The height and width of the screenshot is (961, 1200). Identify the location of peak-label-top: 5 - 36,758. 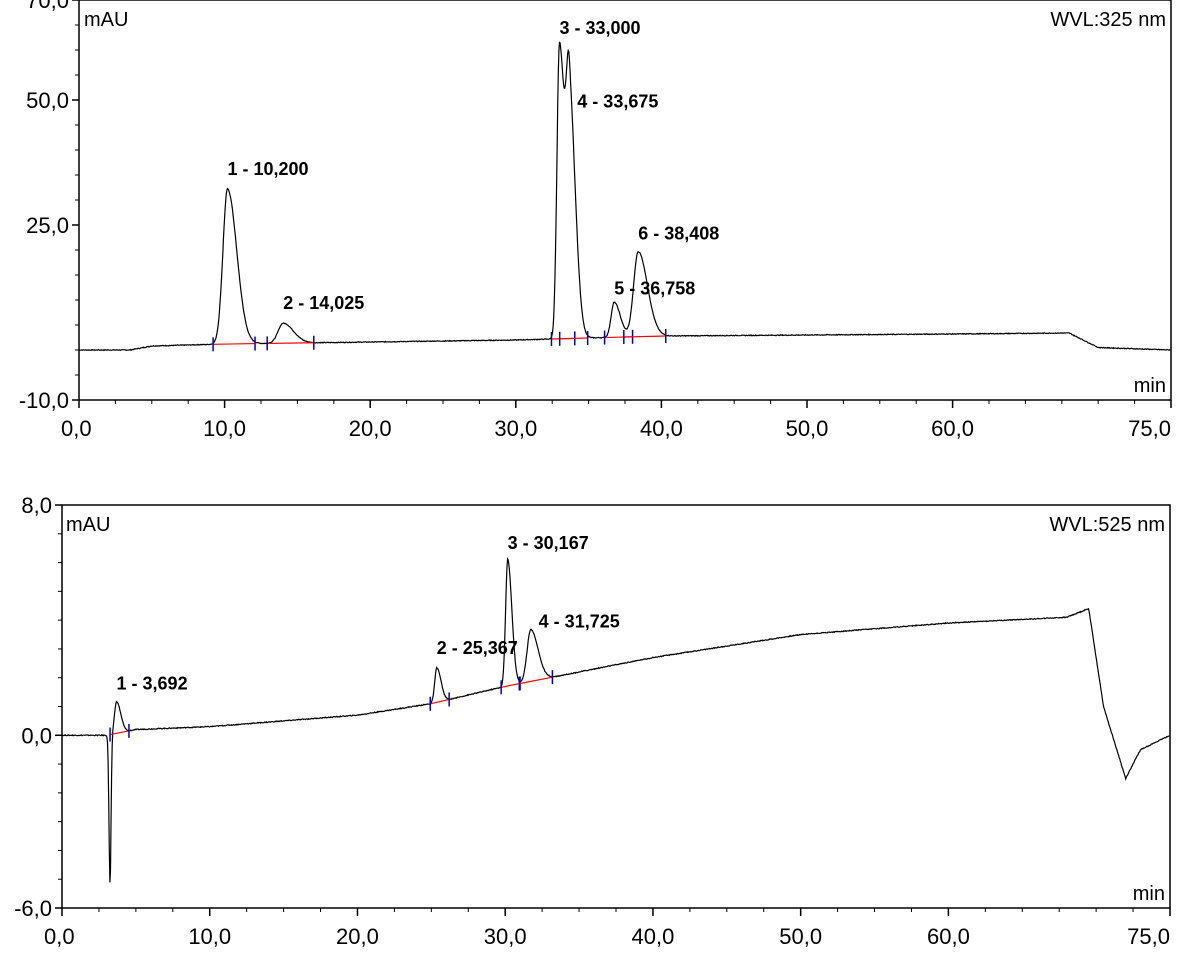
(654, 288).